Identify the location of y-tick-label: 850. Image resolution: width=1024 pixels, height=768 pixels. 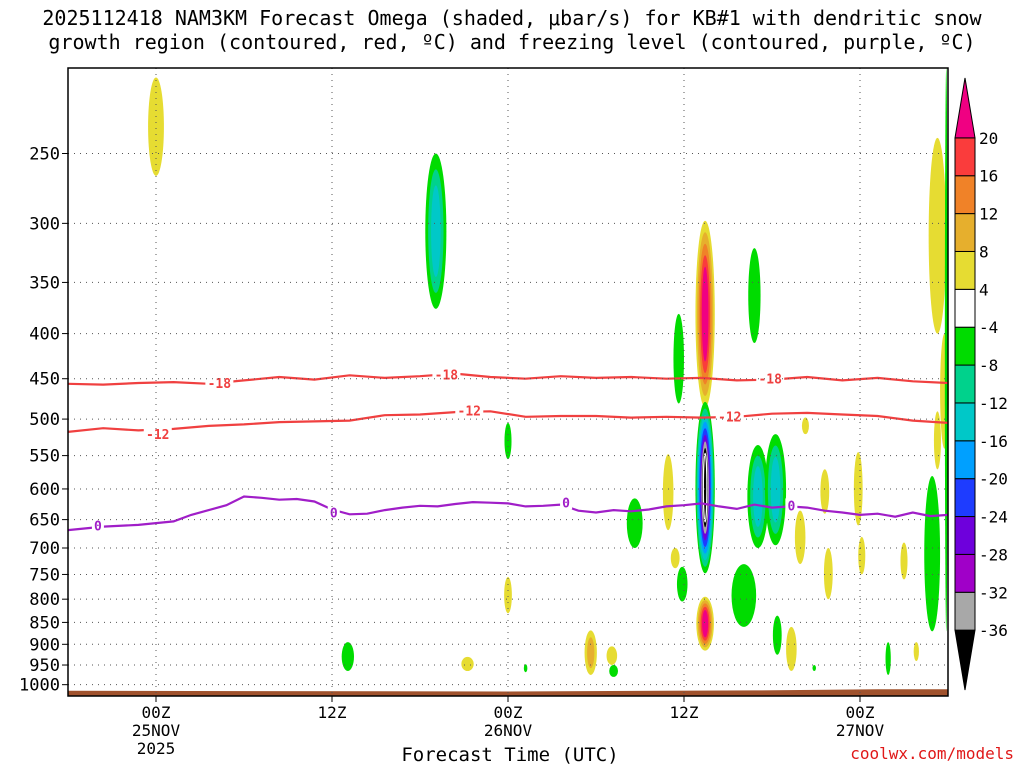
(44, 623).